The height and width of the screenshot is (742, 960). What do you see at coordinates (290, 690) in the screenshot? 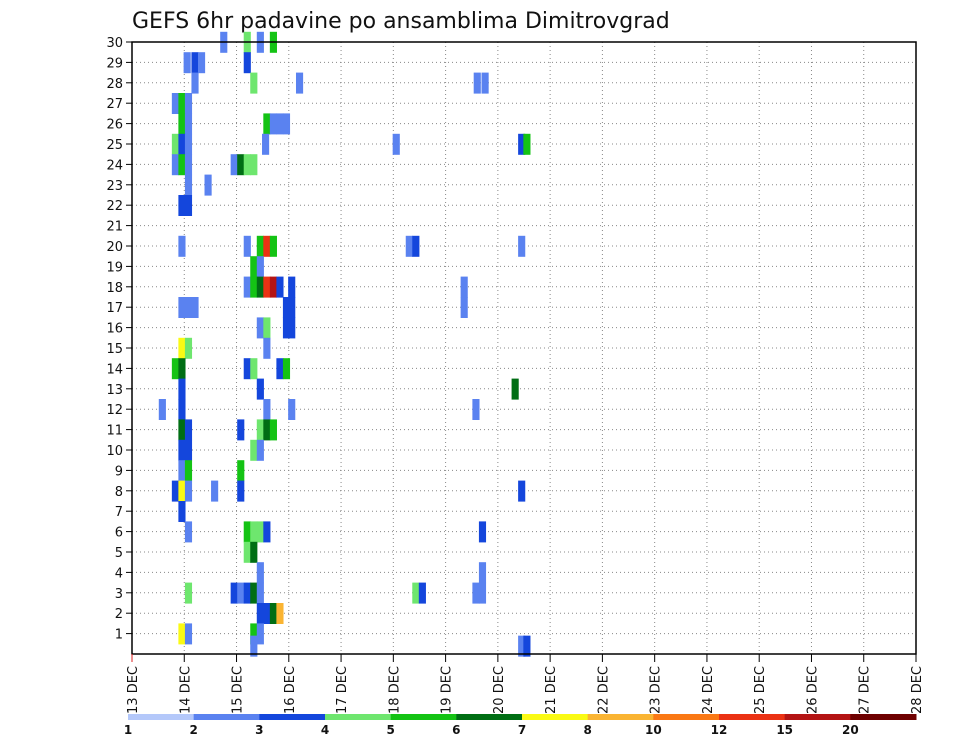
I see `x-tick-label: 16 DEC` at bounding box center [290, 690].